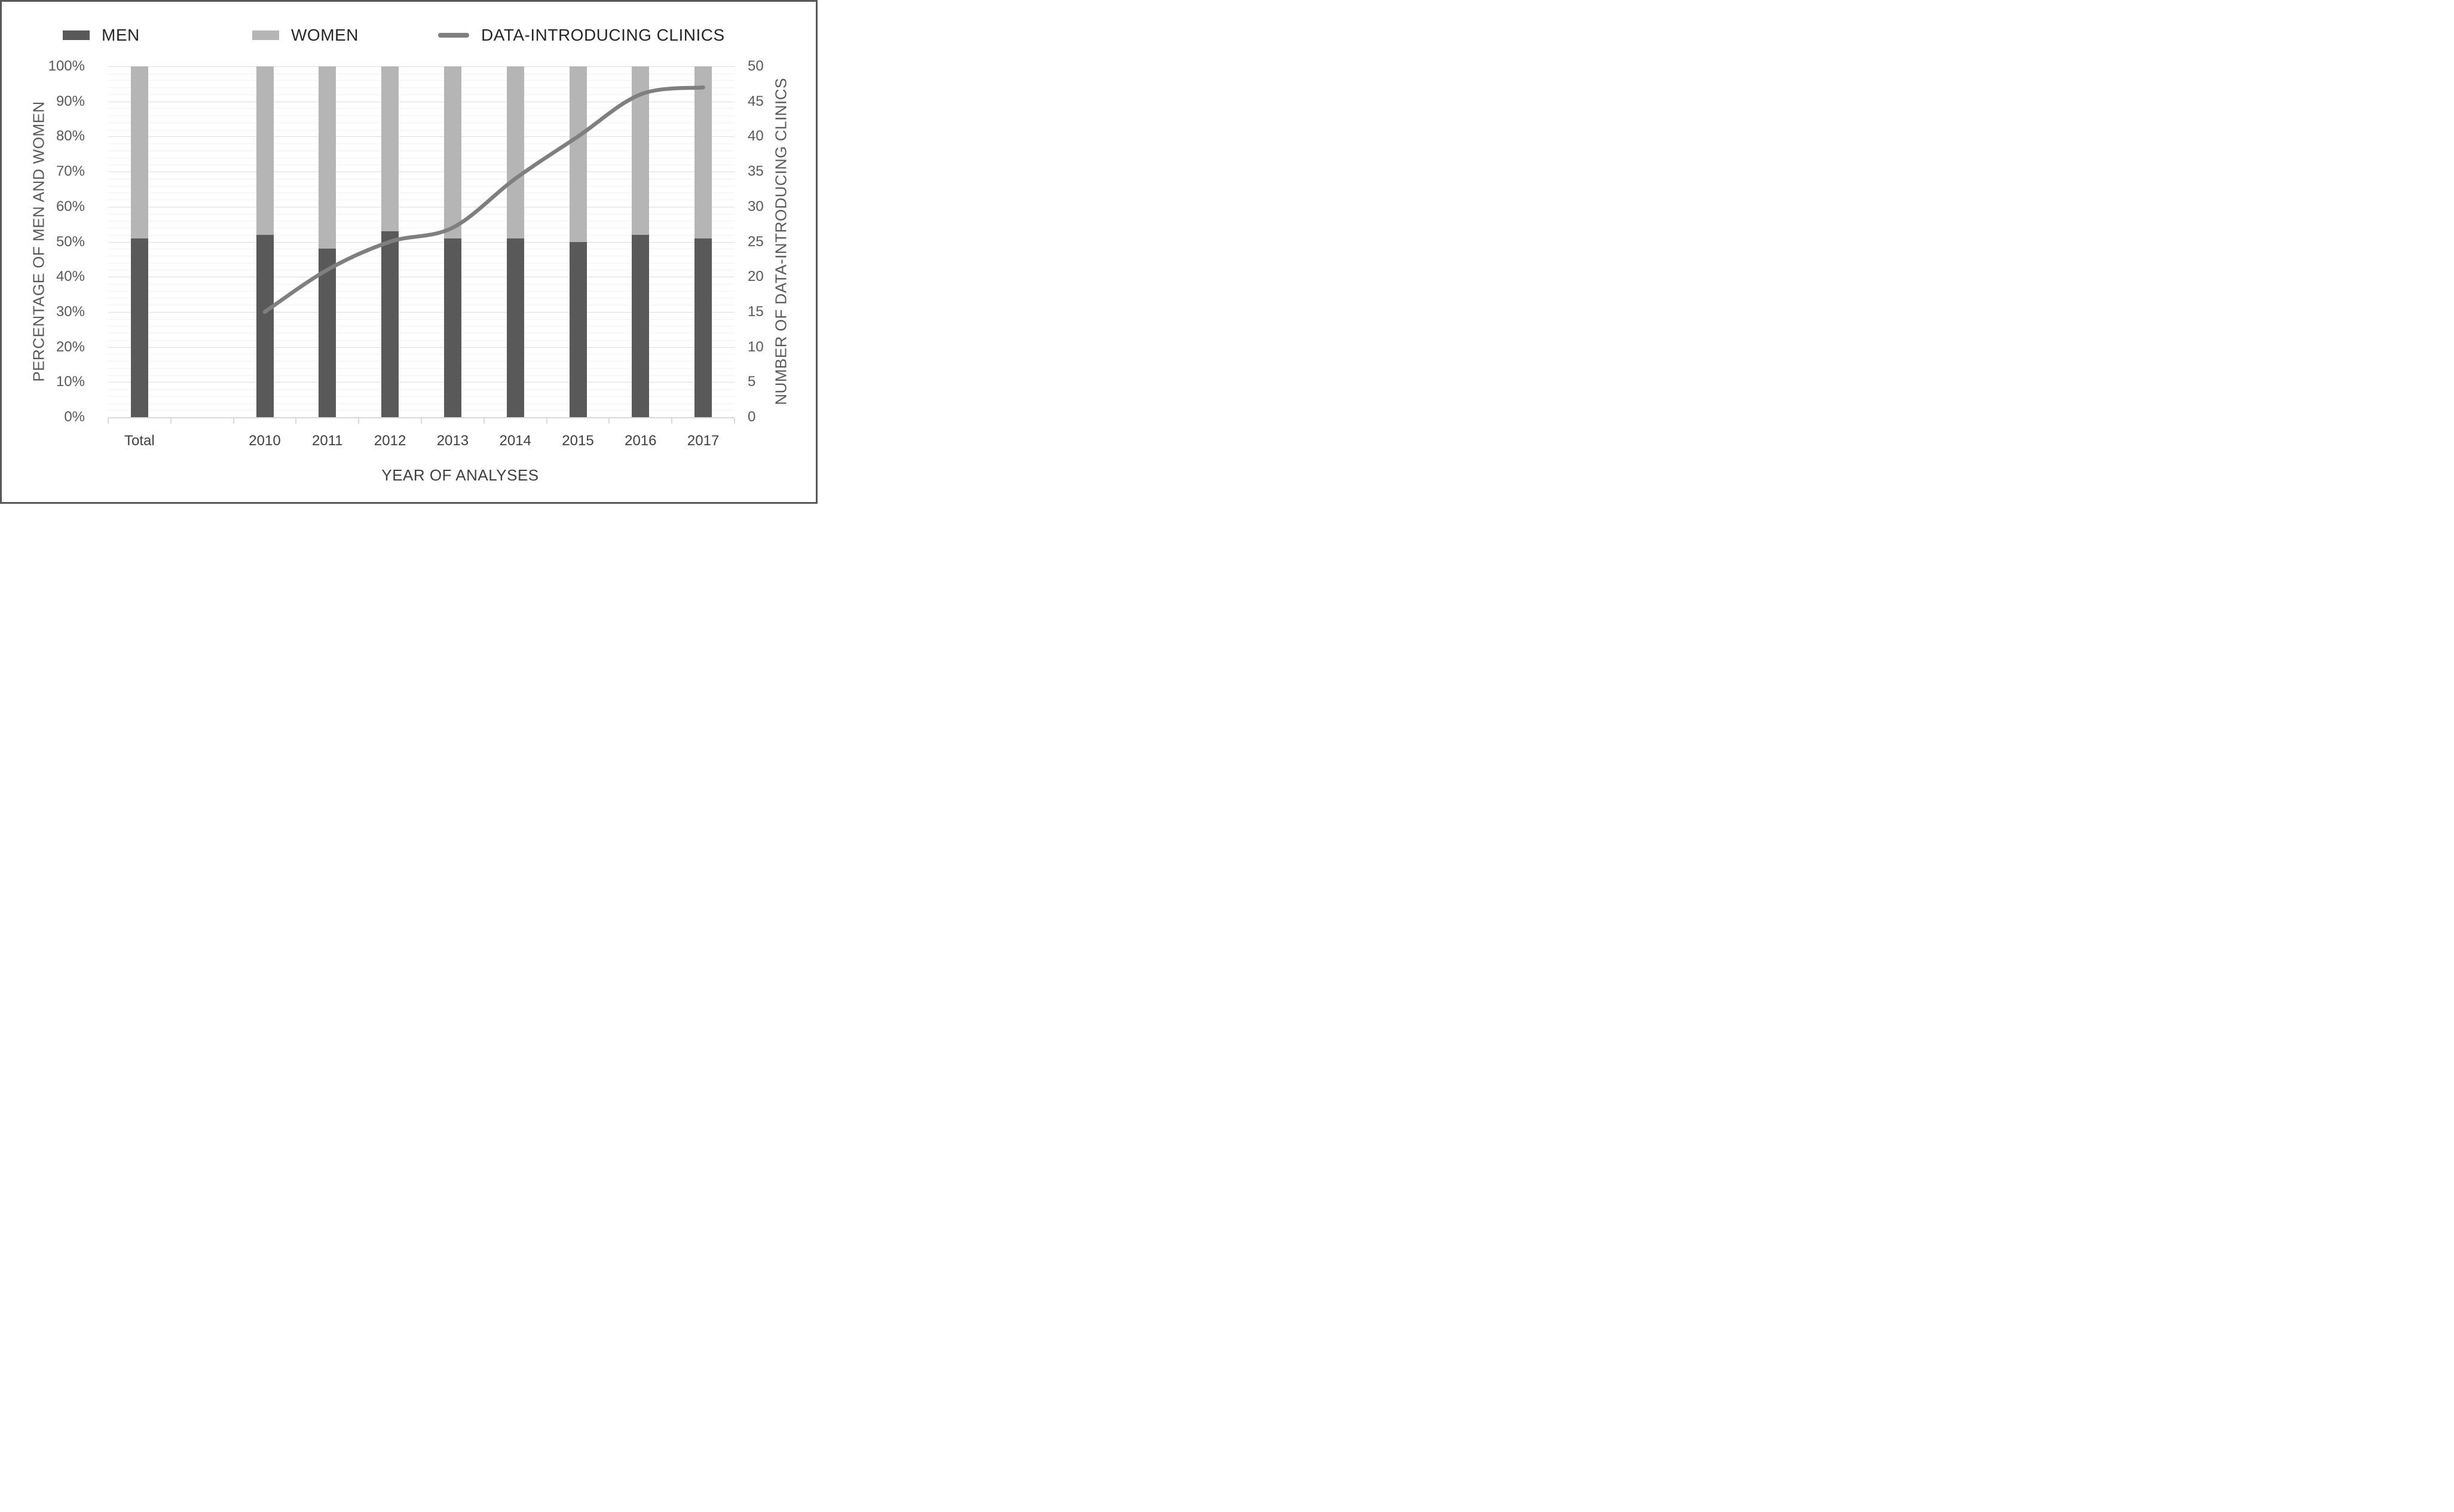  Describe the element at coordinates (70, 136) in the screenshot. I see `left-axis-tick-label: 80%` at that location.